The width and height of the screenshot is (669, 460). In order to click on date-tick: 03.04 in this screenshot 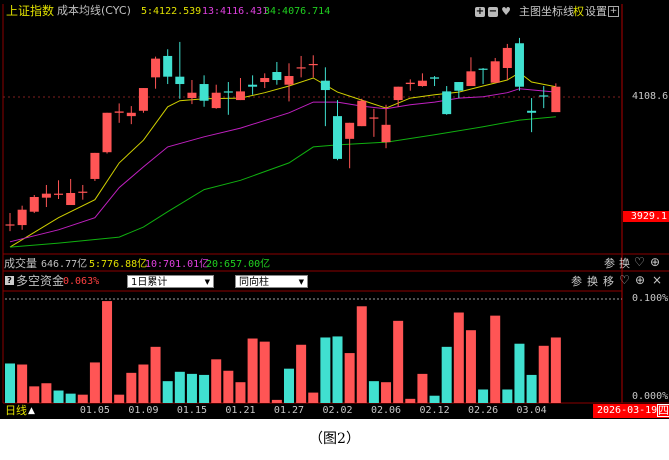, I will do `click(531, 410)`.